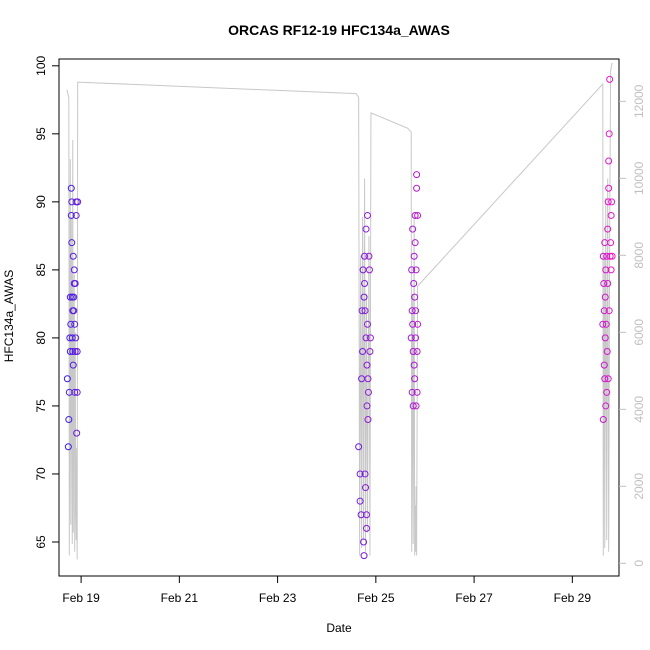  I want to click on x-tick-label: Feb 19, so click(81, 598).